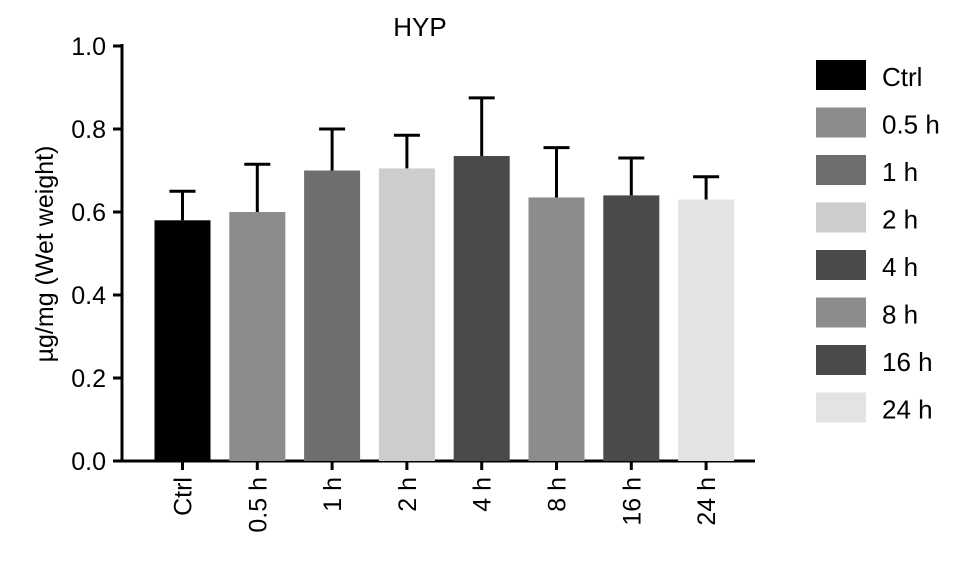 This screenshot has height=573, width=969. What do you see at coordinates (481, 308) in the screenshot?
I see `bar-4-h` at bounding box center [481, 308].